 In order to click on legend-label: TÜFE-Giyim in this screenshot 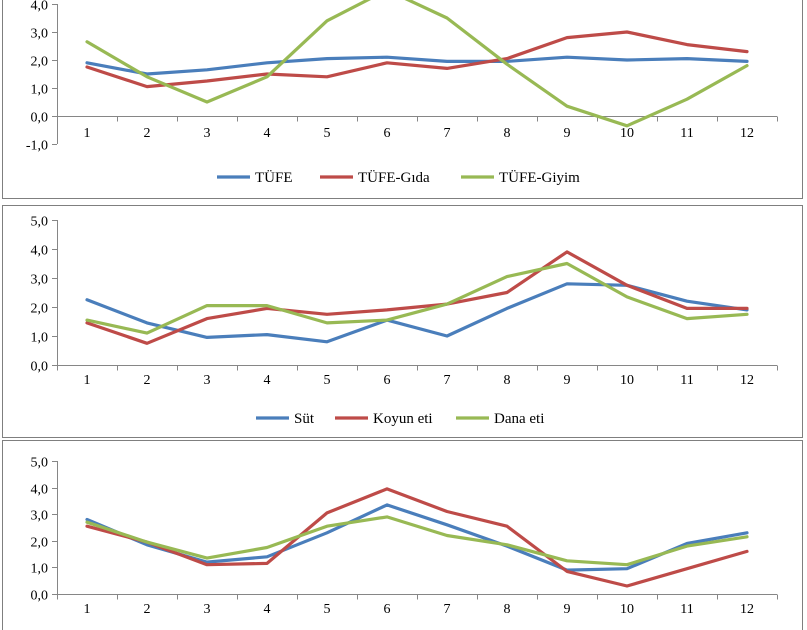, I will do `click(539, 177)`.